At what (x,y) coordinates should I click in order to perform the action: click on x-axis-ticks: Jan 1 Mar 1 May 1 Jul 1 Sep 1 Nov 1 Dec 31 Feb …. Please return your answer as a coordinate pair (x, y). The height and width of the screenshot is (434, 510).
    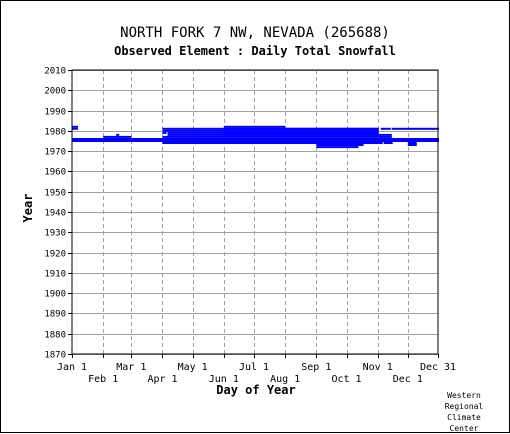
    Looking at the image, I should click on (256, 369).